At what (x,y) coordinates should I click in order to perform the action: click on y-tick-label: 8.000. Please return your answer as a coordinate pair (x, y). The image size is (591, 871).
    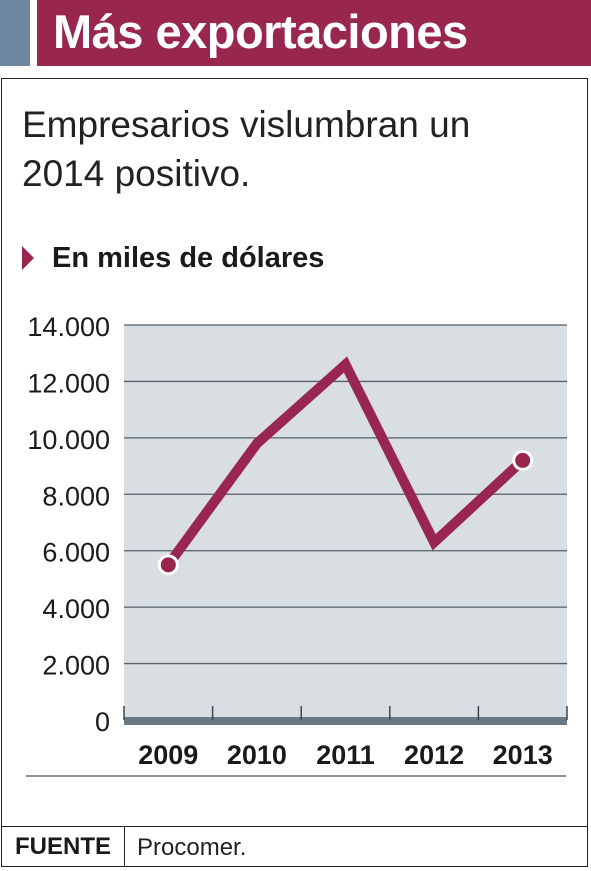
    Looking at the image, I should click on (76, 496).